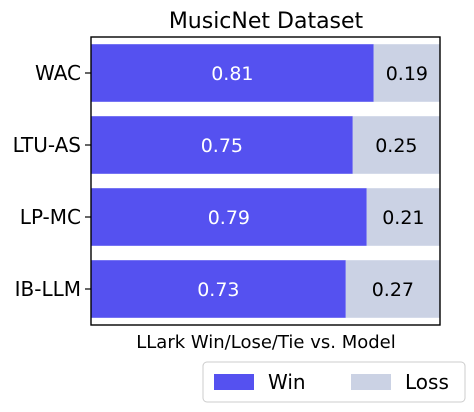 This screenshot has height=412, width=474. I want to click on data-label-win-lp-mc: 0.79, so click(229, 218).